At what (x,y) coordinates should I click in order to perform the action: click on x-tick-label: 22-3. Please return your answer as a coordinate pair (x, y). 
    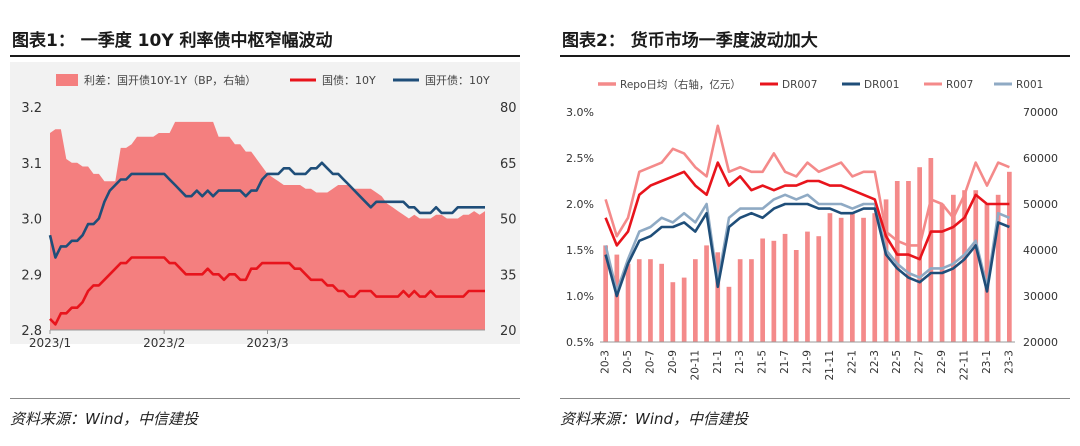
    Looking at the image, I should click on (875, 362).